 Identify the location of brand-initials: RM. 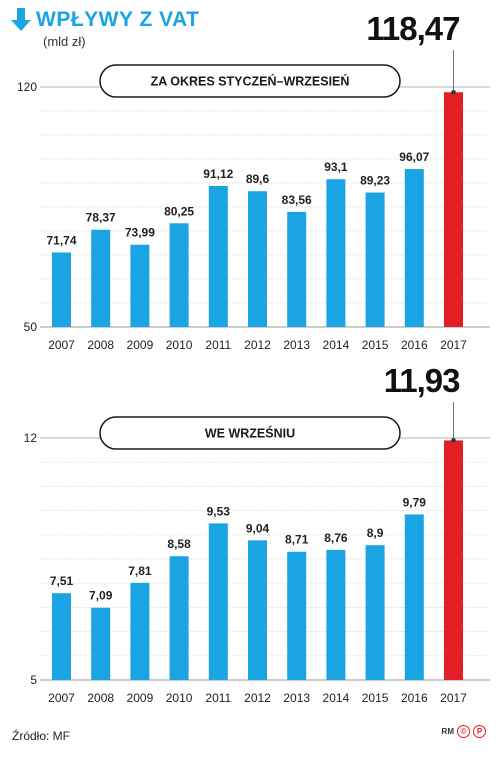
(447, 731).